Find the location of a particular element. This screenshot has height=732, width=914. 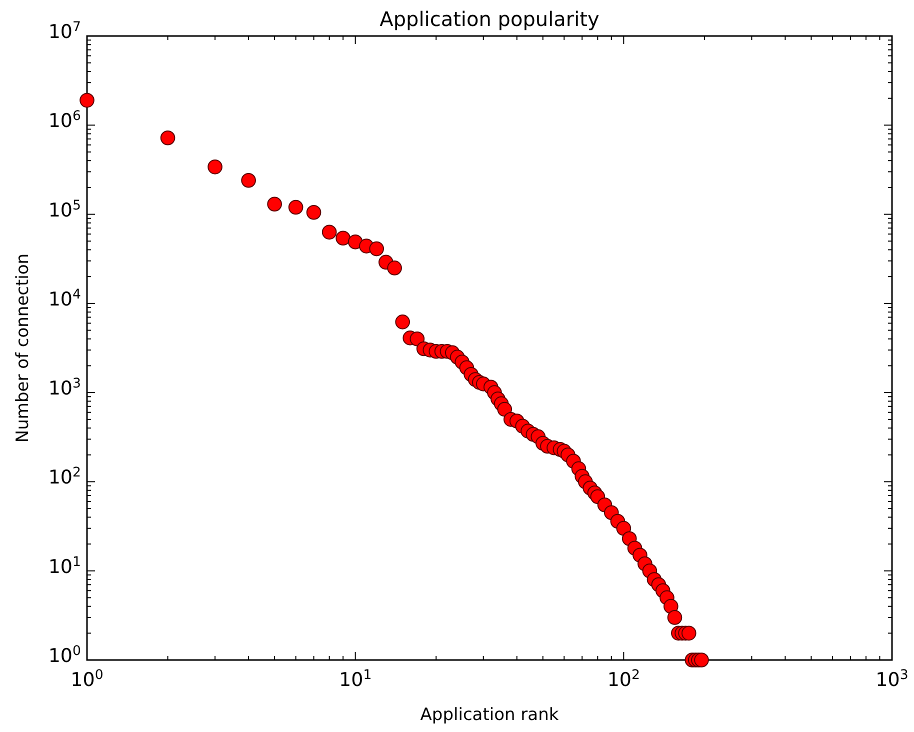

x-tick-label: 10$^{3}$ is located at coordinates (892, 679).